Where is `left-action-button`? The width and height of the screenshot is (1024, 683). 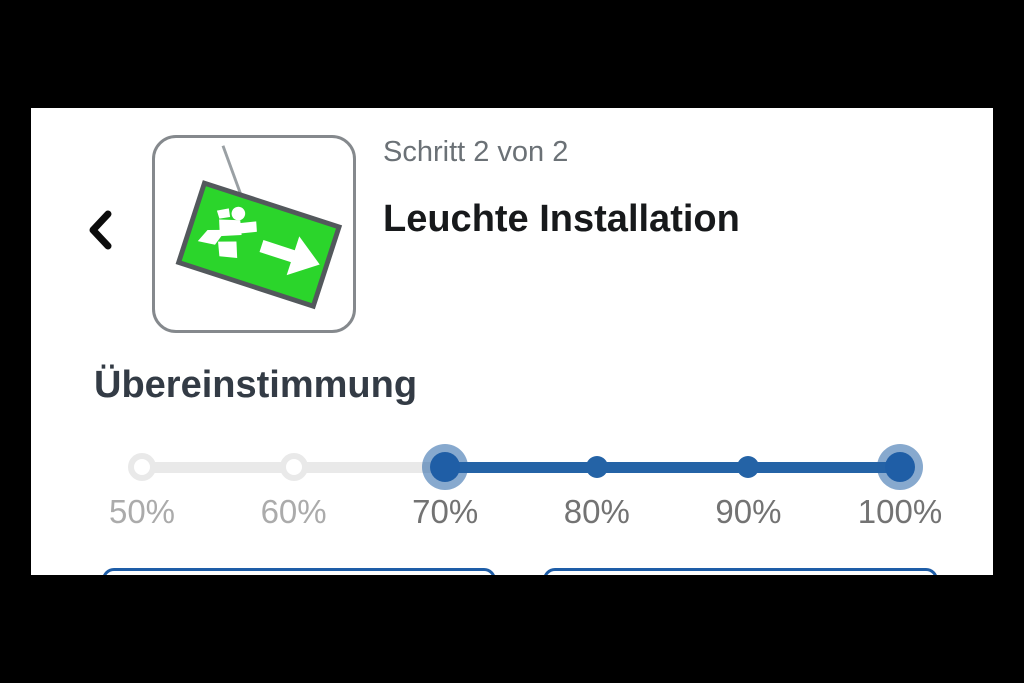
left-action-button is located at coordinates (299, 571).